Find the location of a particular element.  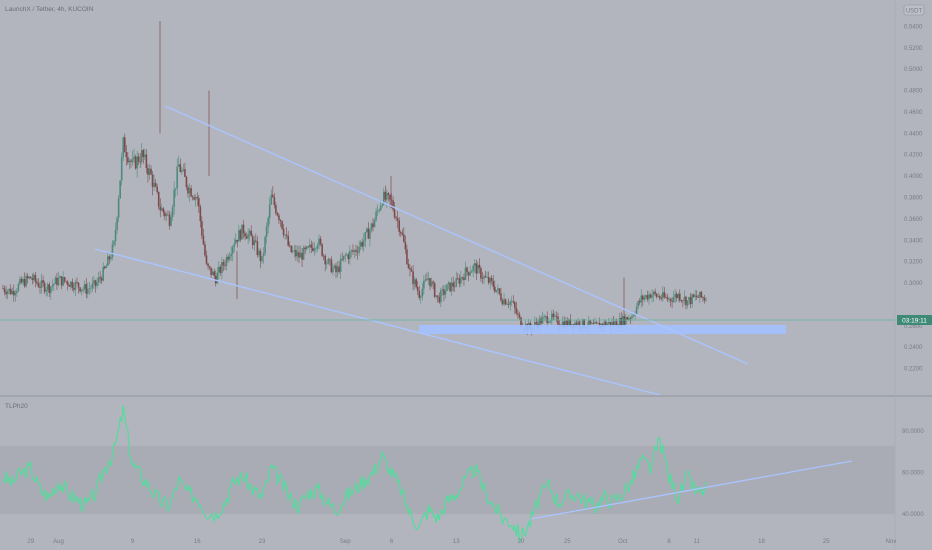

date-tick-label: 18 is located at coordinates (761, 542).